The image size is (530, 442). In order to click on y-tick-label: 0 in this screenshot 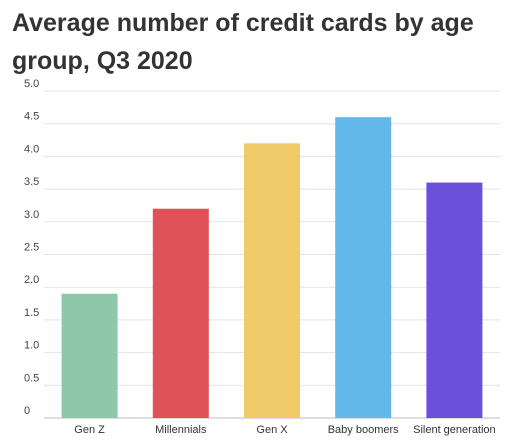, I will do `click(27, 411)`.